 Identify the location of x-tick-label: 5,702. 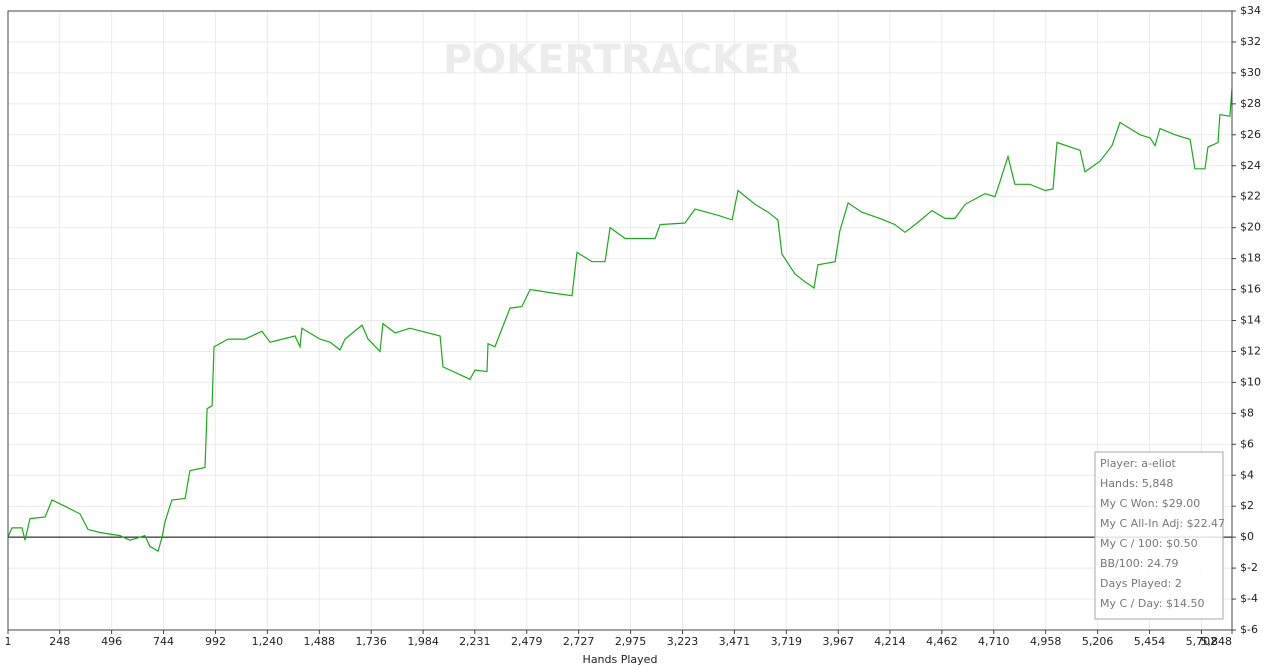
(1202, 641).